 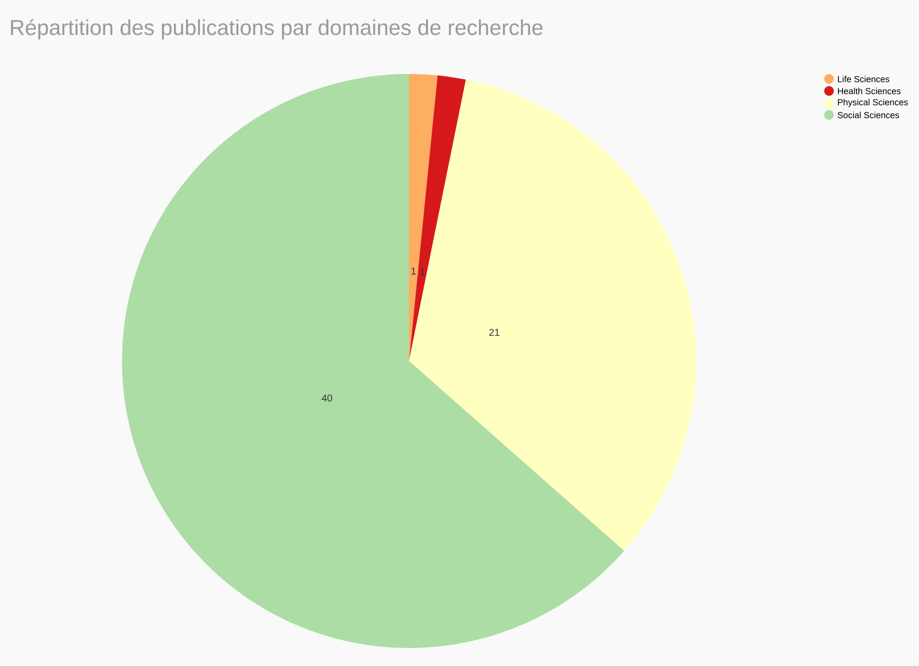 What do you see at coordinates (494, 332) in the screenshot?
I see `data-label: 21` at bounding box center [494, 332].